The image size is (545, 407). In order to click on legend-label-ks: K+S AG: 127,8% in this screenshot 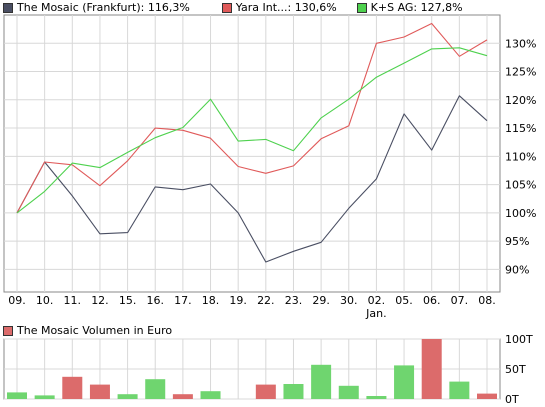, I will do `click(416, 7)`.